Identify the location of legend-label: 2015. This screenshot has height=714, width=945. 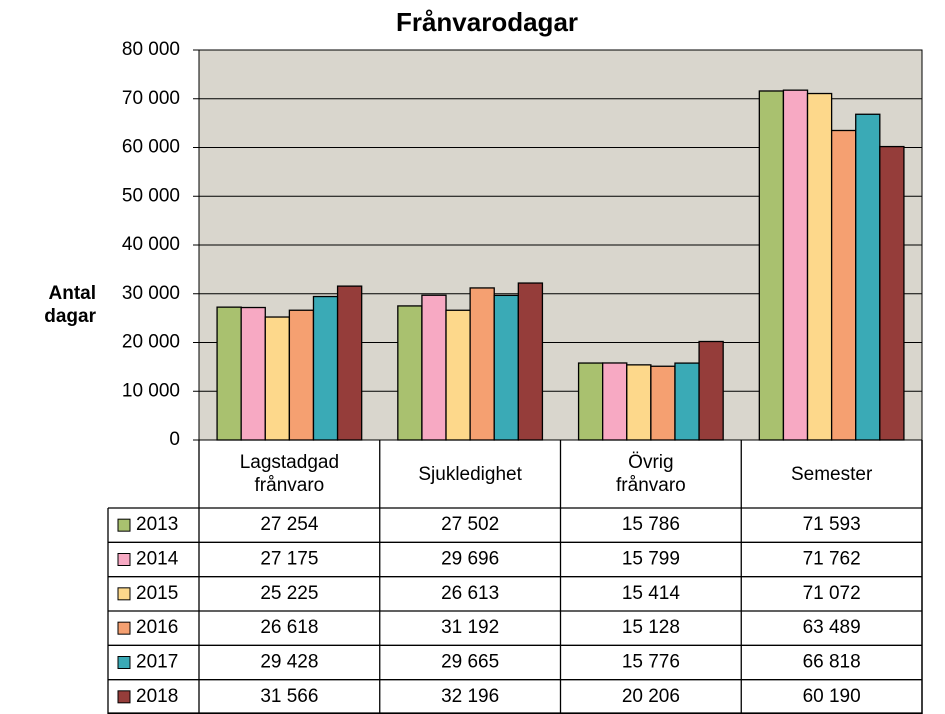
(157, 593).